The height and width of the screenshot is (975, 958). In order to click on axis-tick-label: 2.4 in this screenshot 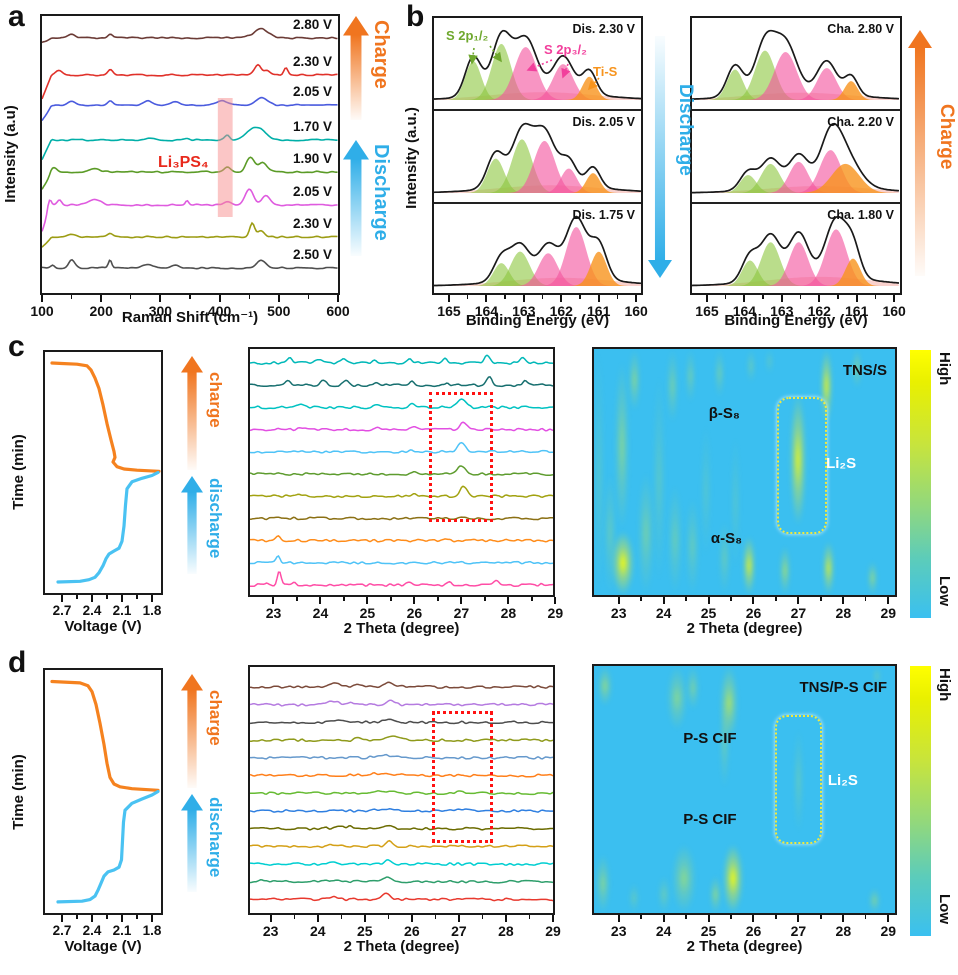, I will do `click(92, 610)`.